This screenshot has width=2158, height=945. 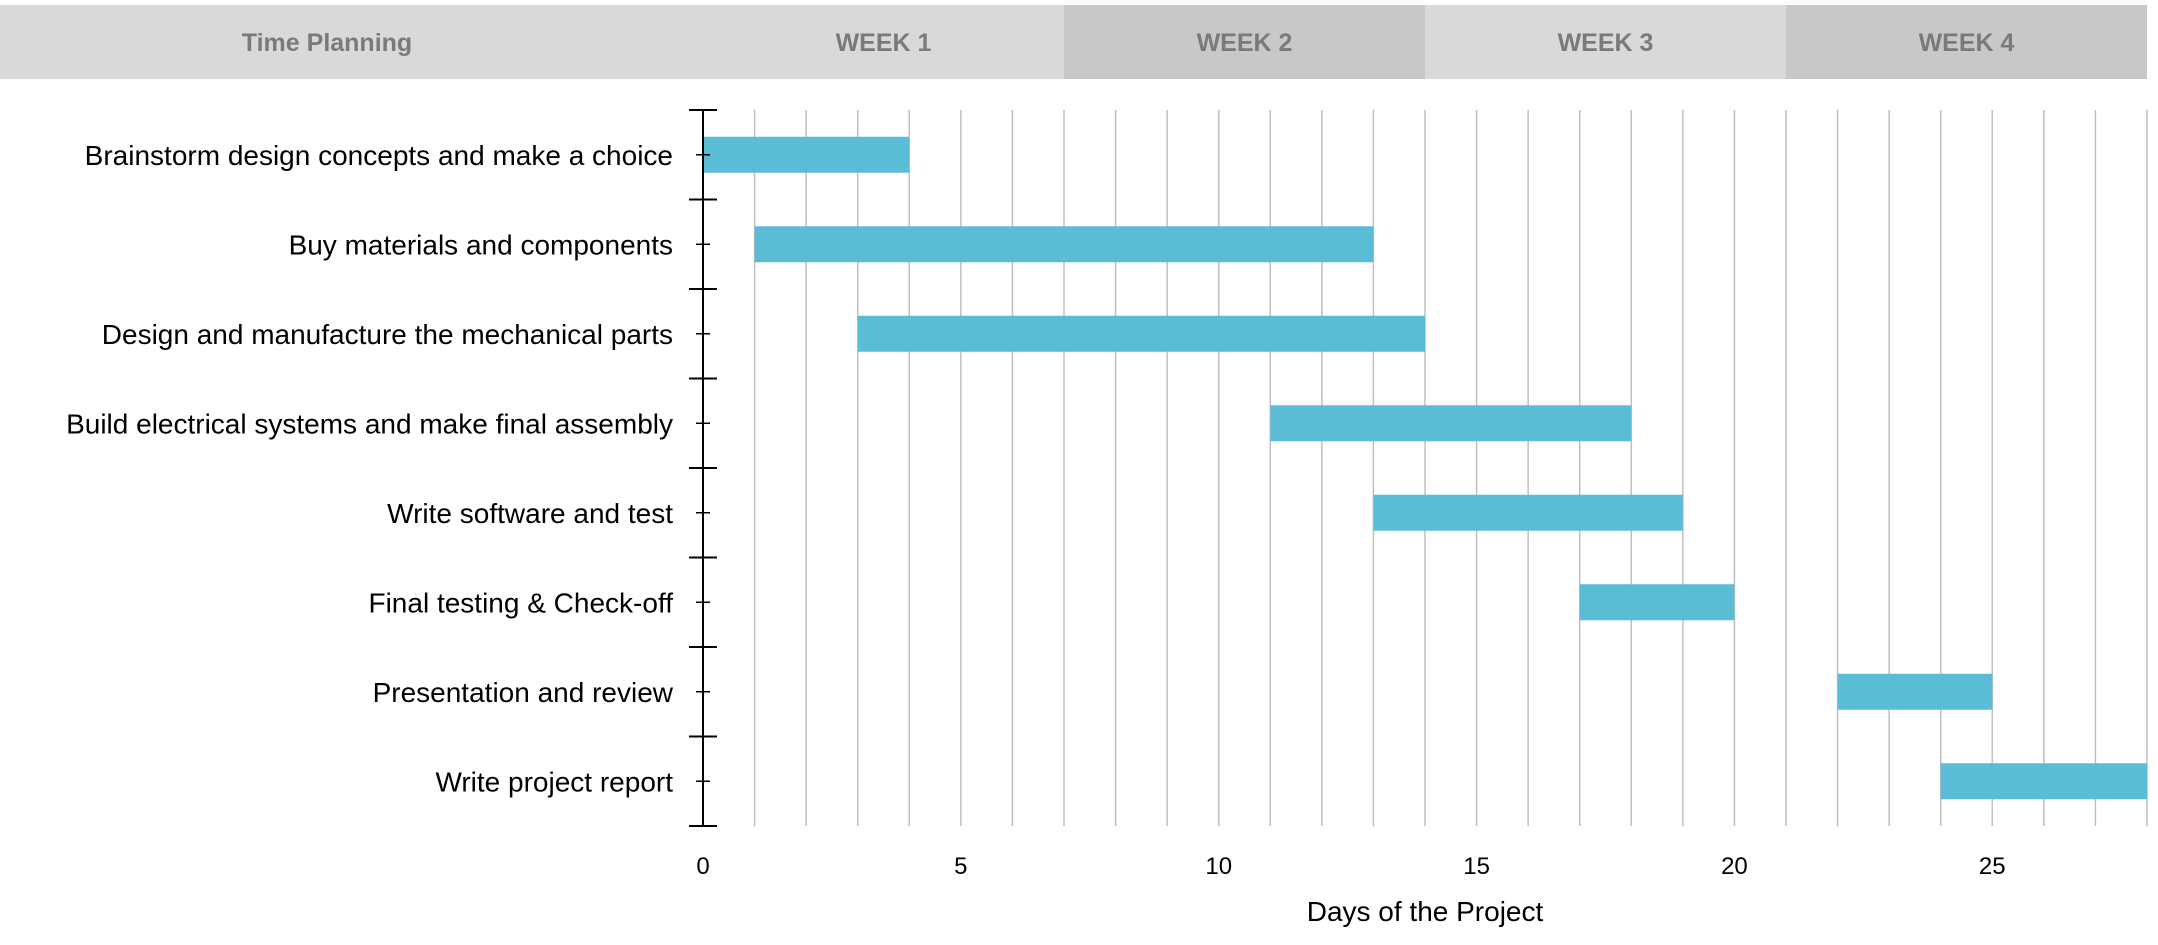 I want to click on week-2-label: WEEK 2, so click(x=1245, y=43).